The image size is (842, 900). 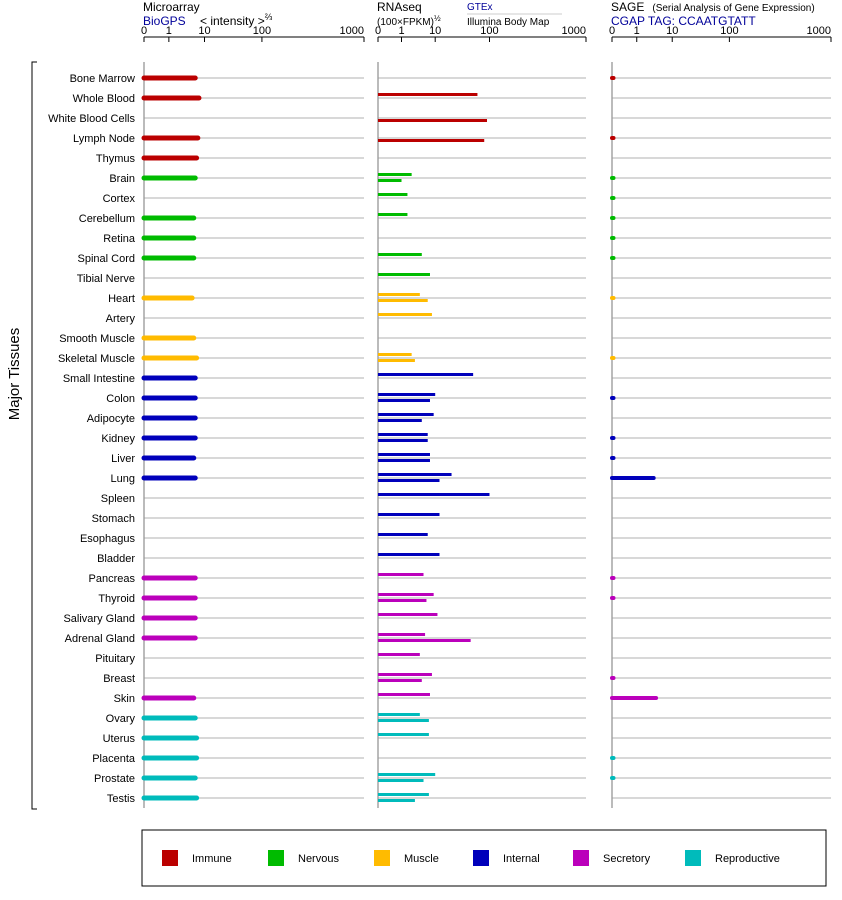 What do you see at coordinates (819, 31) in the screenshot?
I see `sage-tick-label-1000: 1000` at bounding box center [819, 31].